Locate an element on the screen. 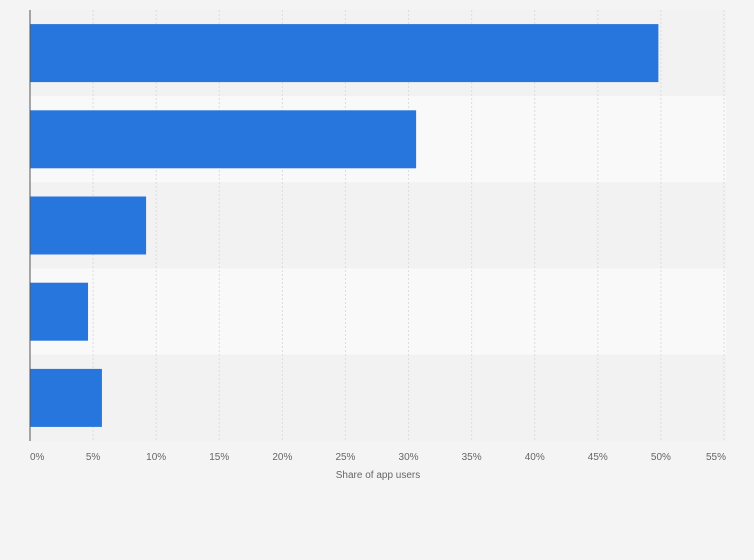 The image size is (754, 560). x-tick-label: 55% is located at coordinates (716, 457).